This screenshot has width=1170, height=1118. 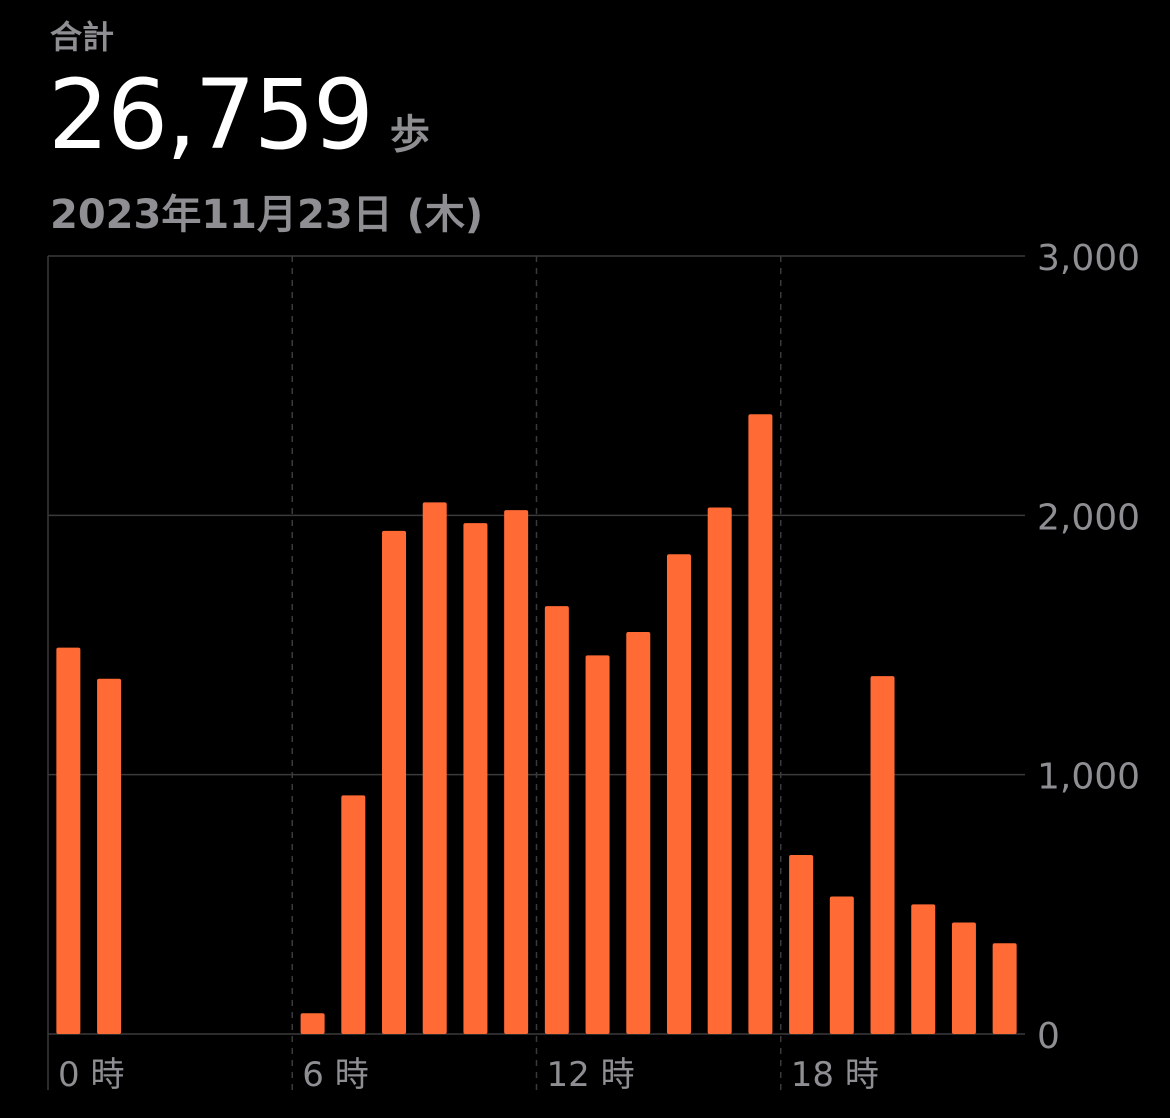 What do you see at coordinates (468, 1075) in the screenshot?
I see `x-axis: 0 時 6 時 12 時 18 時` at bounding box center [468, 1075].